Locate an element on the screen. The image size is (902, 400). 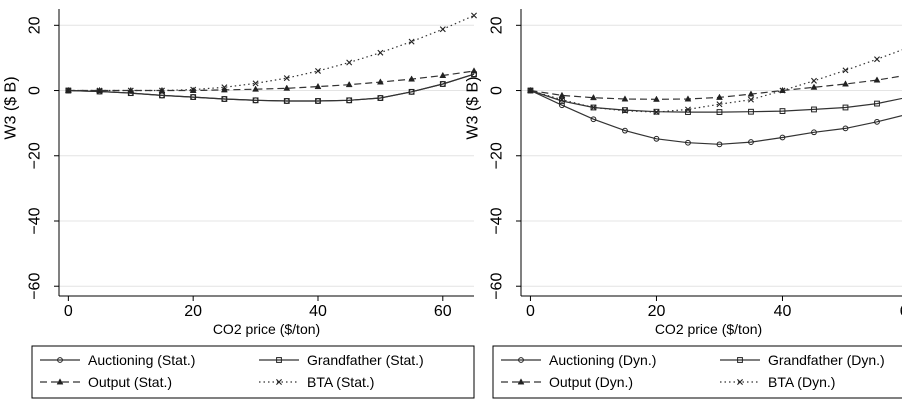
series-output-dyn is located at coordinates (714, 88).